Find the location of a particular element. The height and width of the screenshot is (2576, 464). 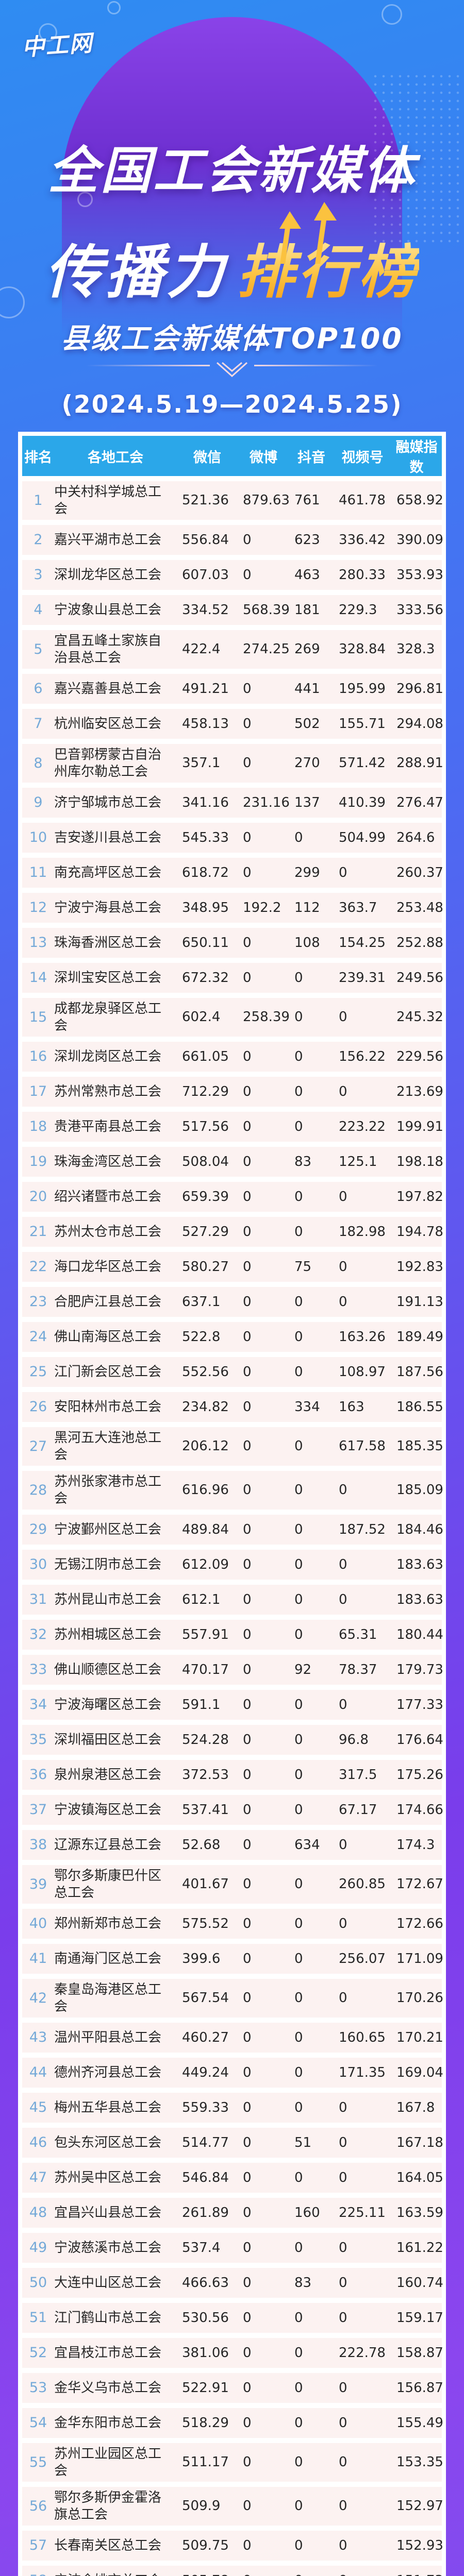

cell-index: 152.93 is located at coordinates (419, 2545).